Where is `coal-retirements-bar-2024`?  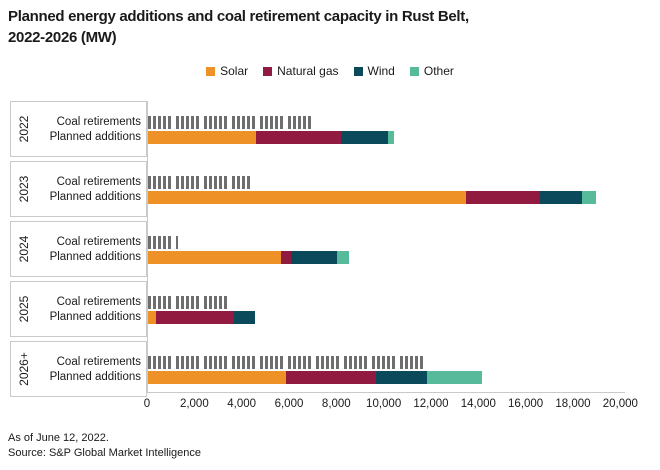
coal-retirements-bar-2024 is located at coordinates (163, 242).